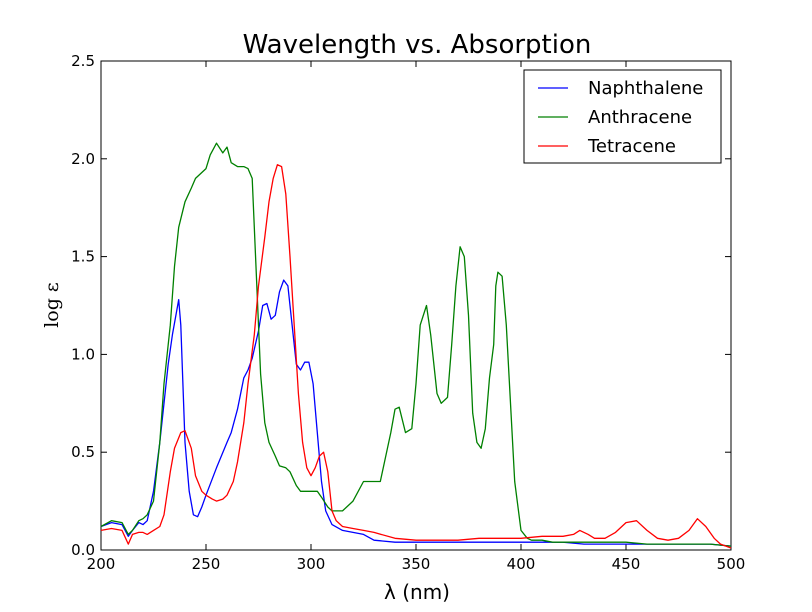  I want to click on chart-title: Wavelength vs. Absorption, so click(417, 45).